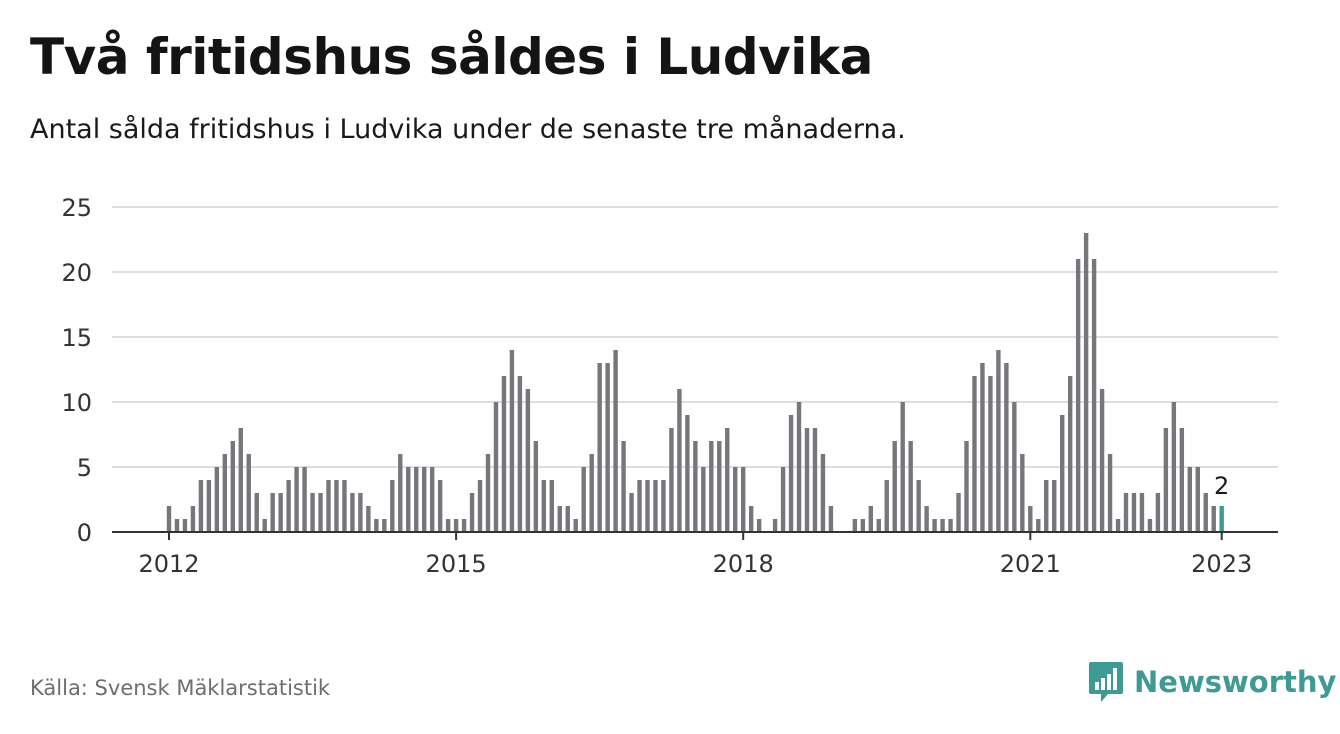 The image size is (1340, 734). I want to click on y-tick-label: 25, so click(76, 208).